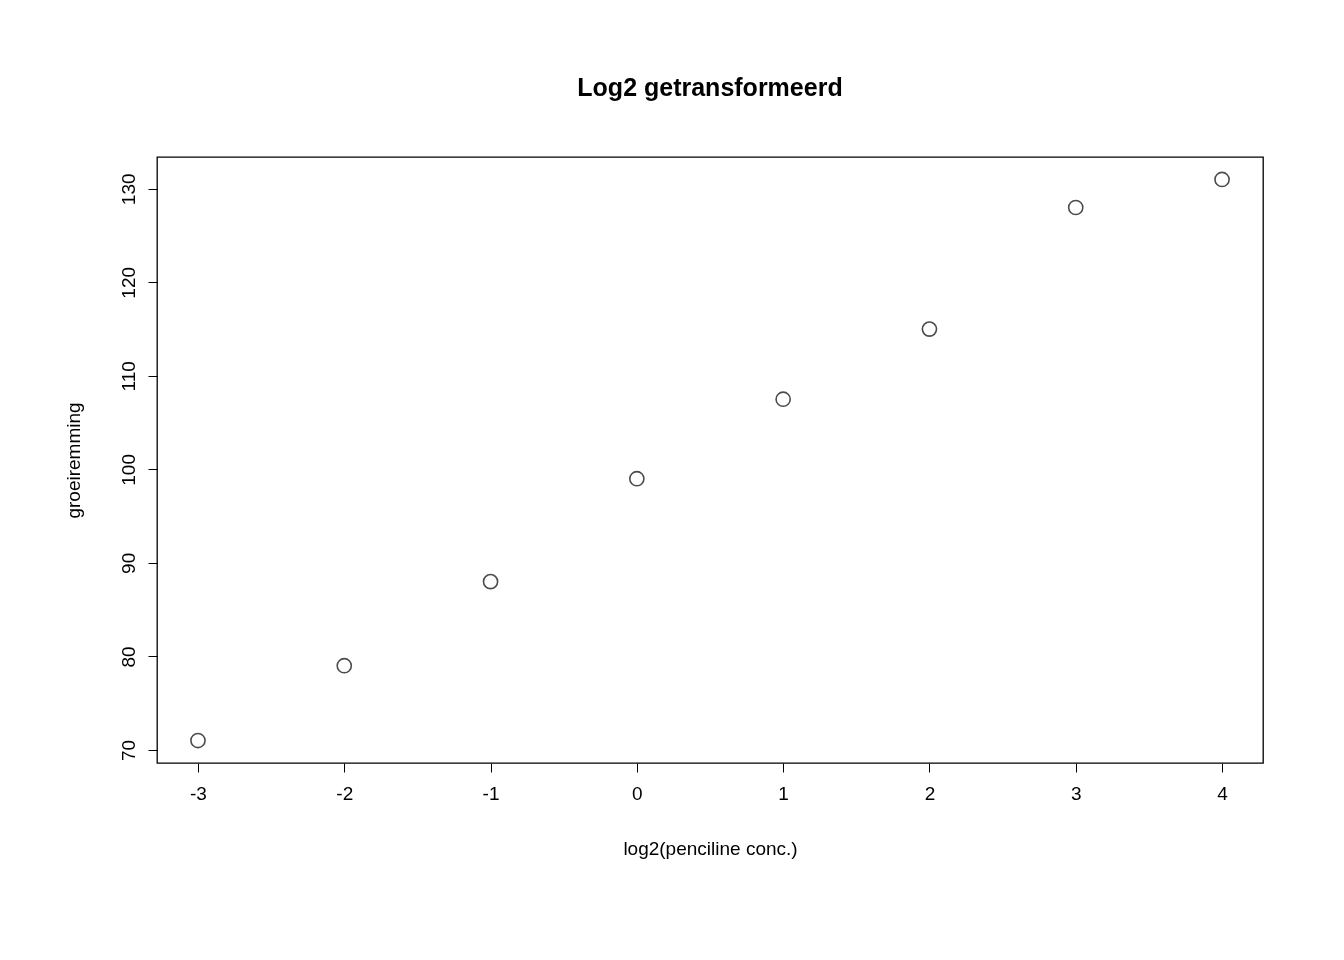 The width and height of the screenshot is (1344, 960). I want to click on x-tick-label: -3, so click(198, 793).